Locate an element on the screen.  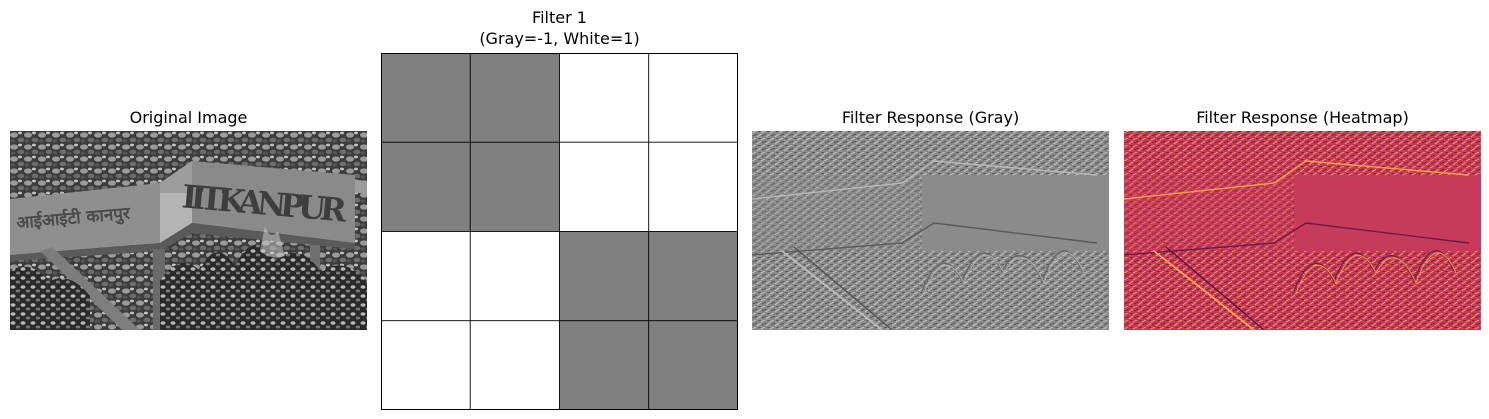
response-heatmap-svg is located at coordinates (1302, 230).